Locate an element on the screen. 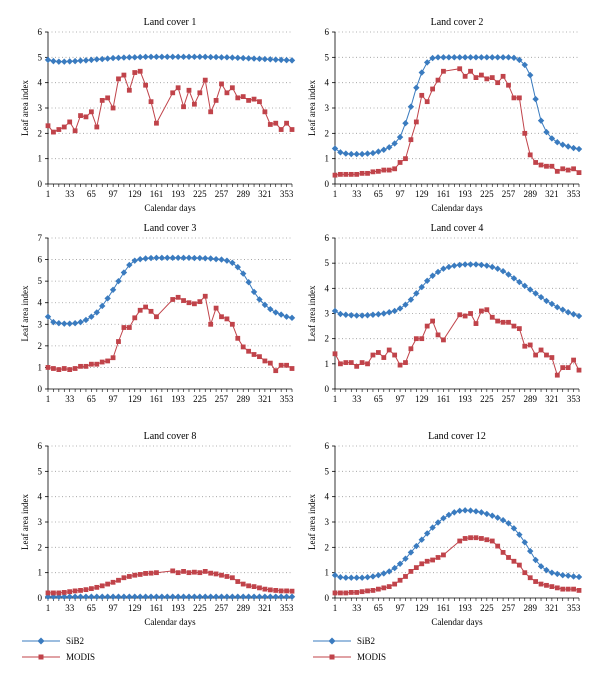  legend-sib2-marker is located at coordinates (41, 641).